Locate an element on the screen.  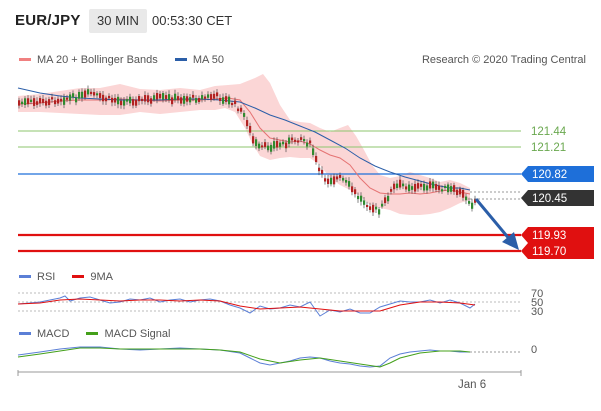
price-tag-text: 120.82 is located at coordinates (549, 175).